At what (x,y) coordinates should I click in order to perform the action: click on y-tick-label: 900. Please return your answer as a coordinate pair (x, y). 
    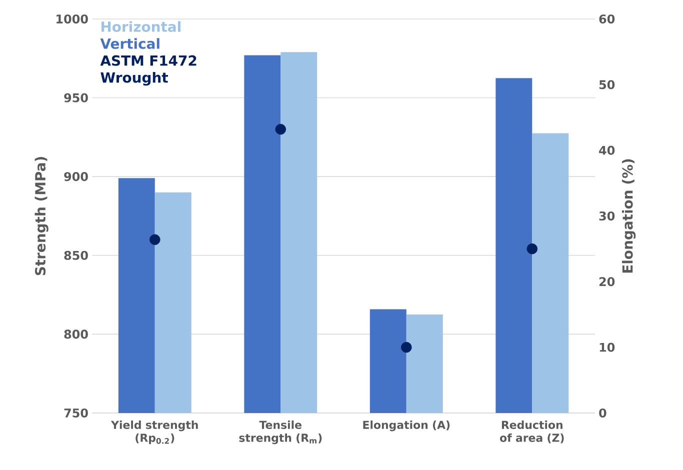
    Looking at the image, I should click on (76, 177).